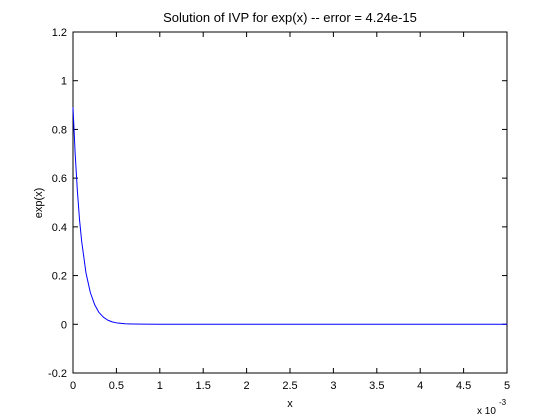 This screenshot has width=560, height=420. What do you see at coordinates (290, 404) in the screenshot?
I see `x-axis-label: x` at bounding box center [290, 404].